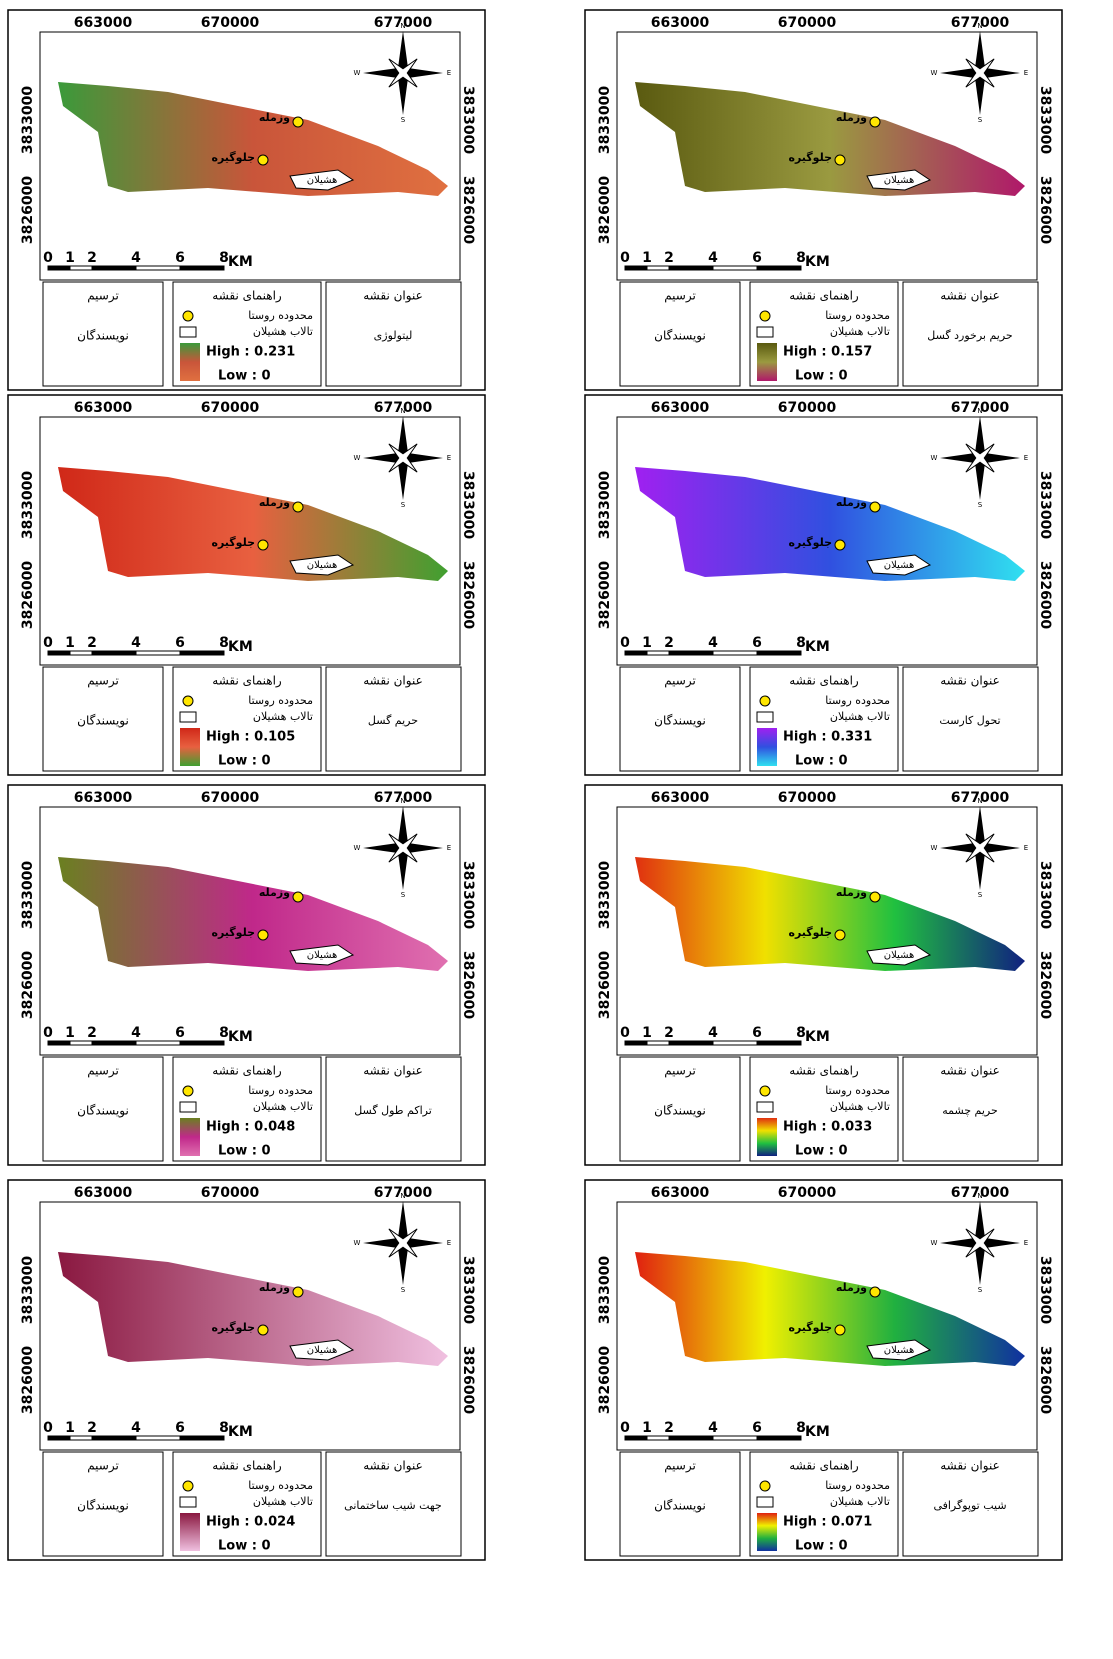 This screenshot has height=1659, width=1113. I want to click on north-arrow: N S E W, so click(403, 458).